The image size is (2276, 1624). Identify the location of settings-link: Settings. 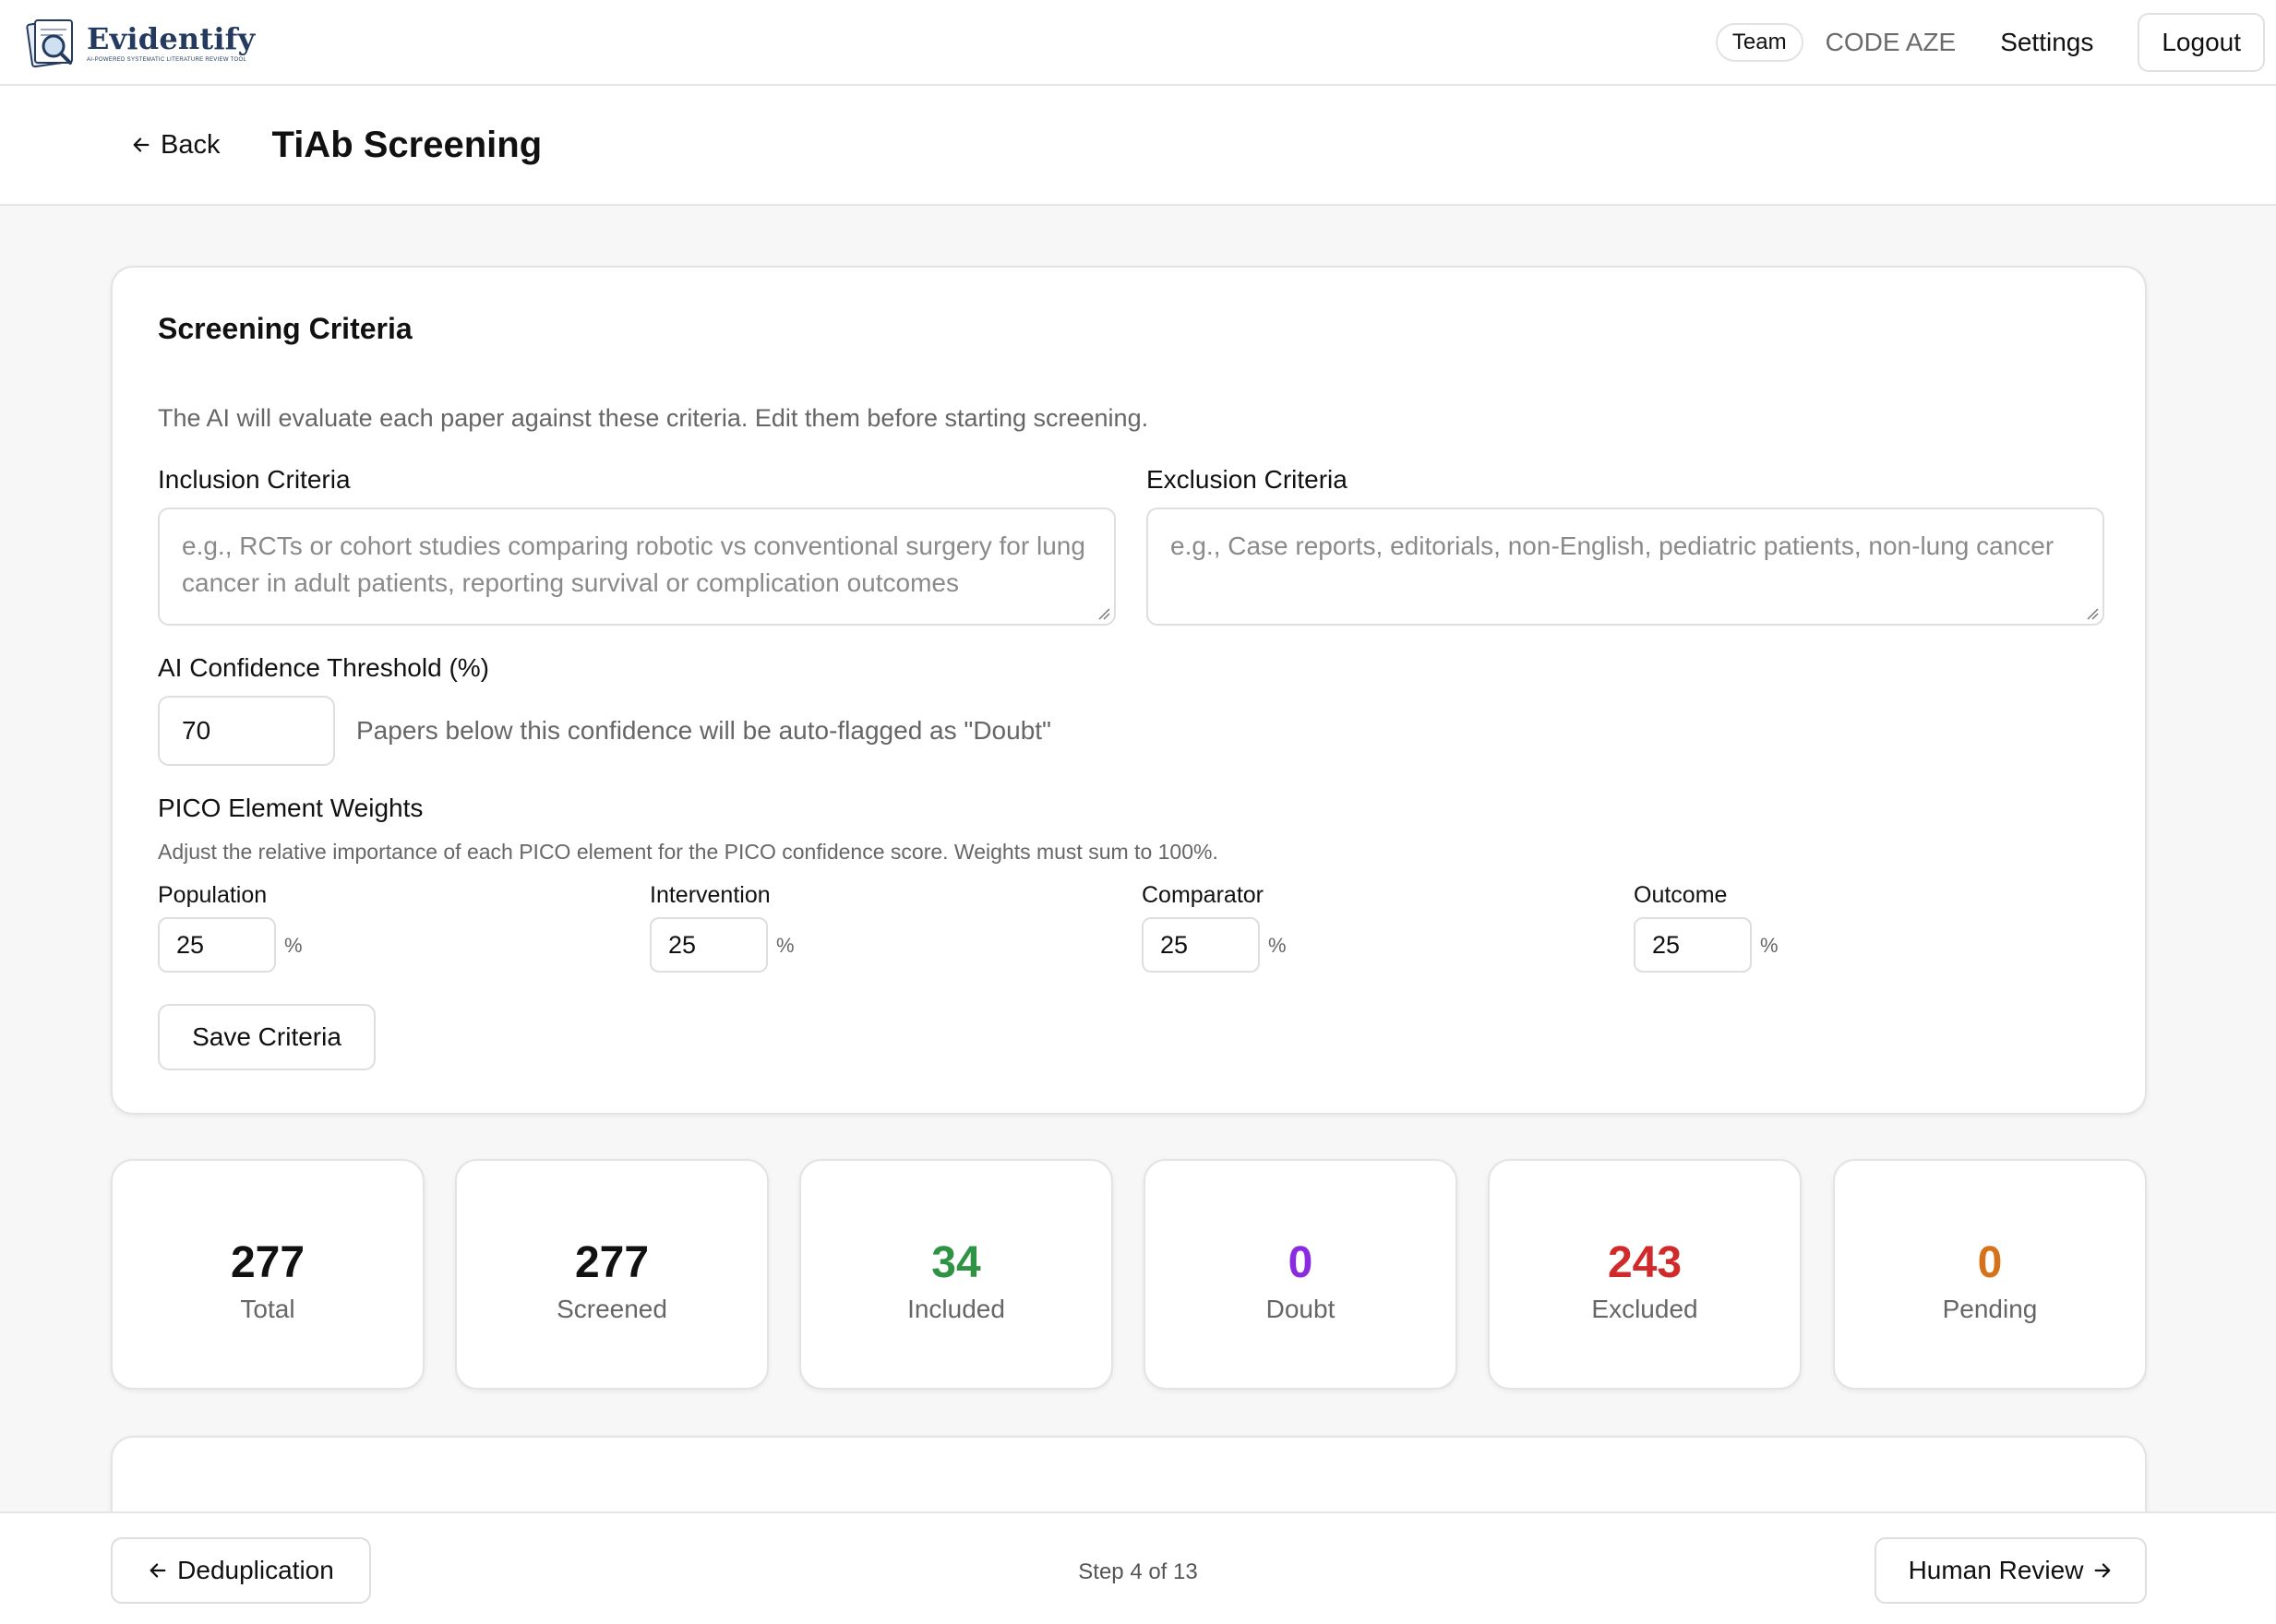
(2047, 41).